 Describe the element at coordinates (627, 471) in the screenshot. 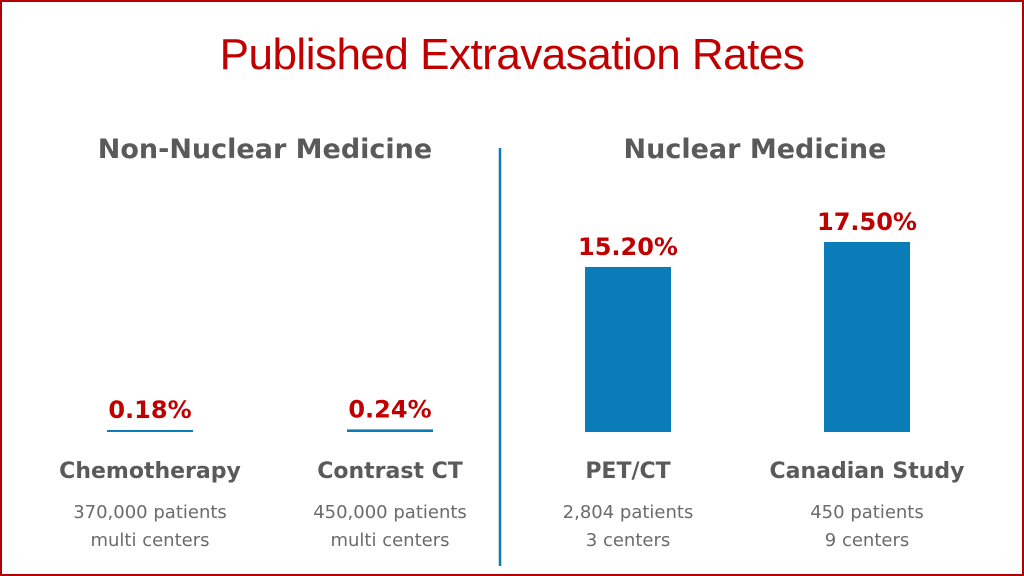

I see `category-label: PET/CT` at that location.